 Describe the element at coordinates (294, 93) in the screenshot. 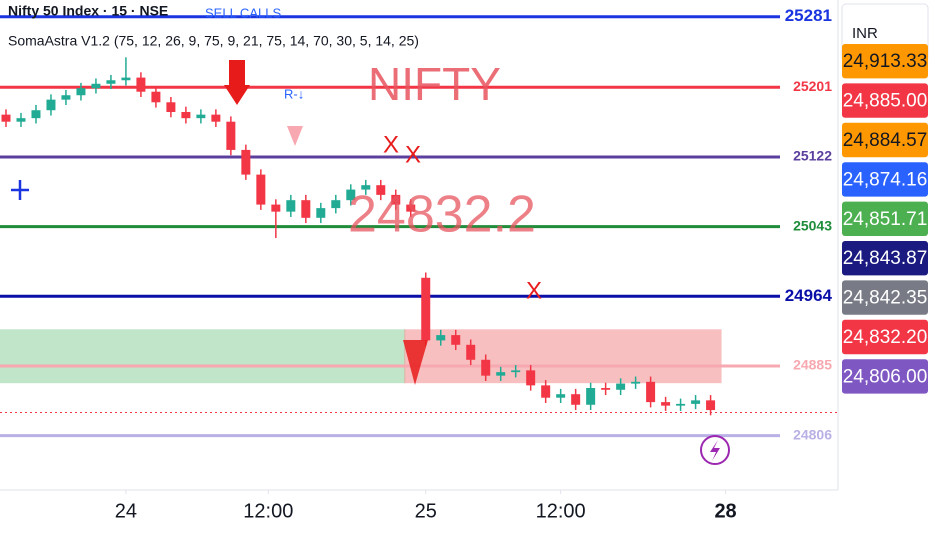

I see `annotation: R-↓` at that location.